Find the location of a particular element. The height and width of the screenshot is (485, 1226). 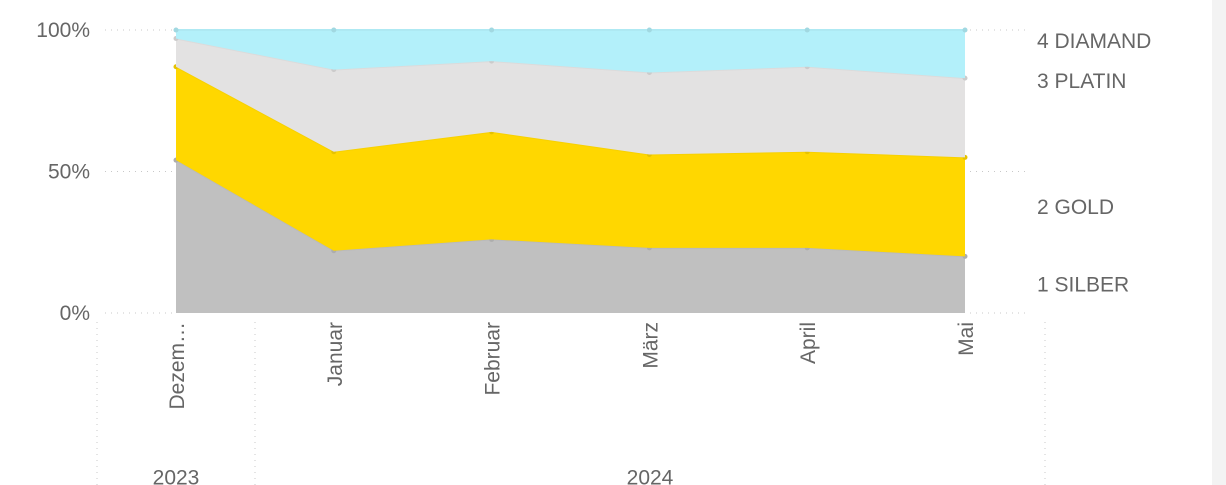

x-tick-label: Mai is located at coordinates (966, 339).